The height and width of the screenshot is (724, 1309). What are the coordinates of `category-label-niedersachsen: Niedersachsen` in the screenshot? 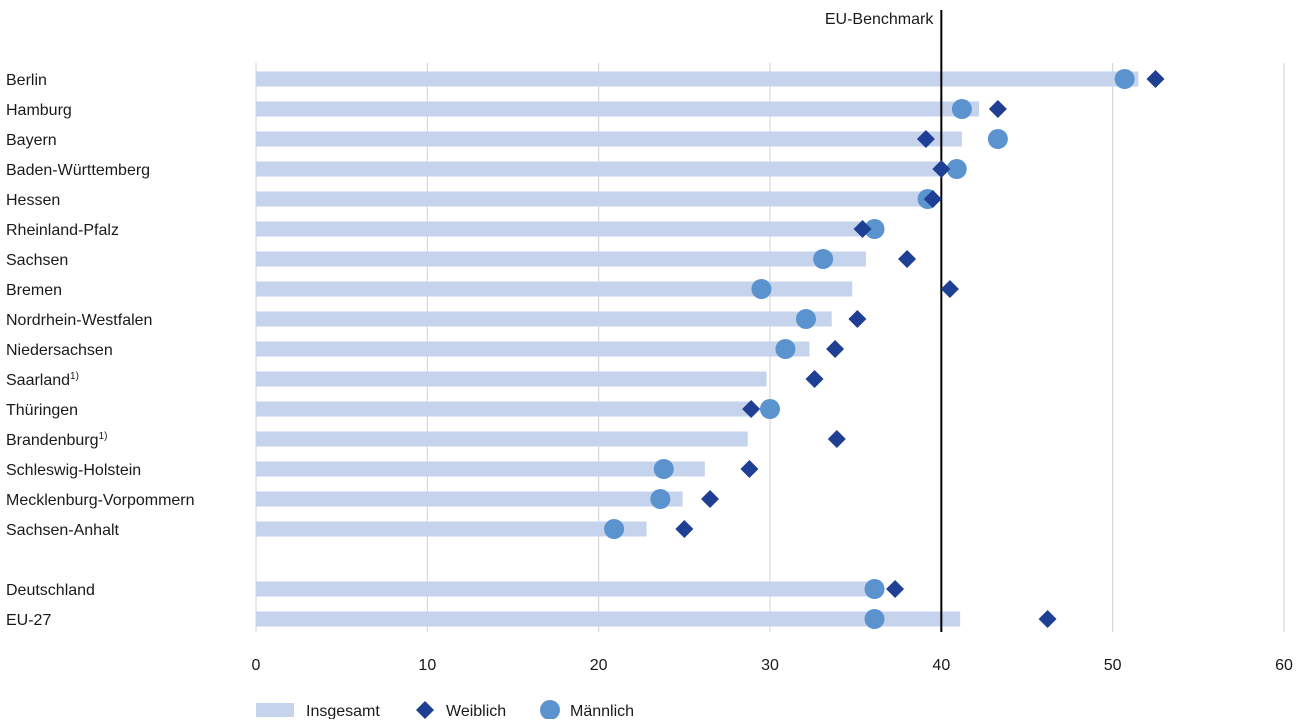 It's located at (59, 350).